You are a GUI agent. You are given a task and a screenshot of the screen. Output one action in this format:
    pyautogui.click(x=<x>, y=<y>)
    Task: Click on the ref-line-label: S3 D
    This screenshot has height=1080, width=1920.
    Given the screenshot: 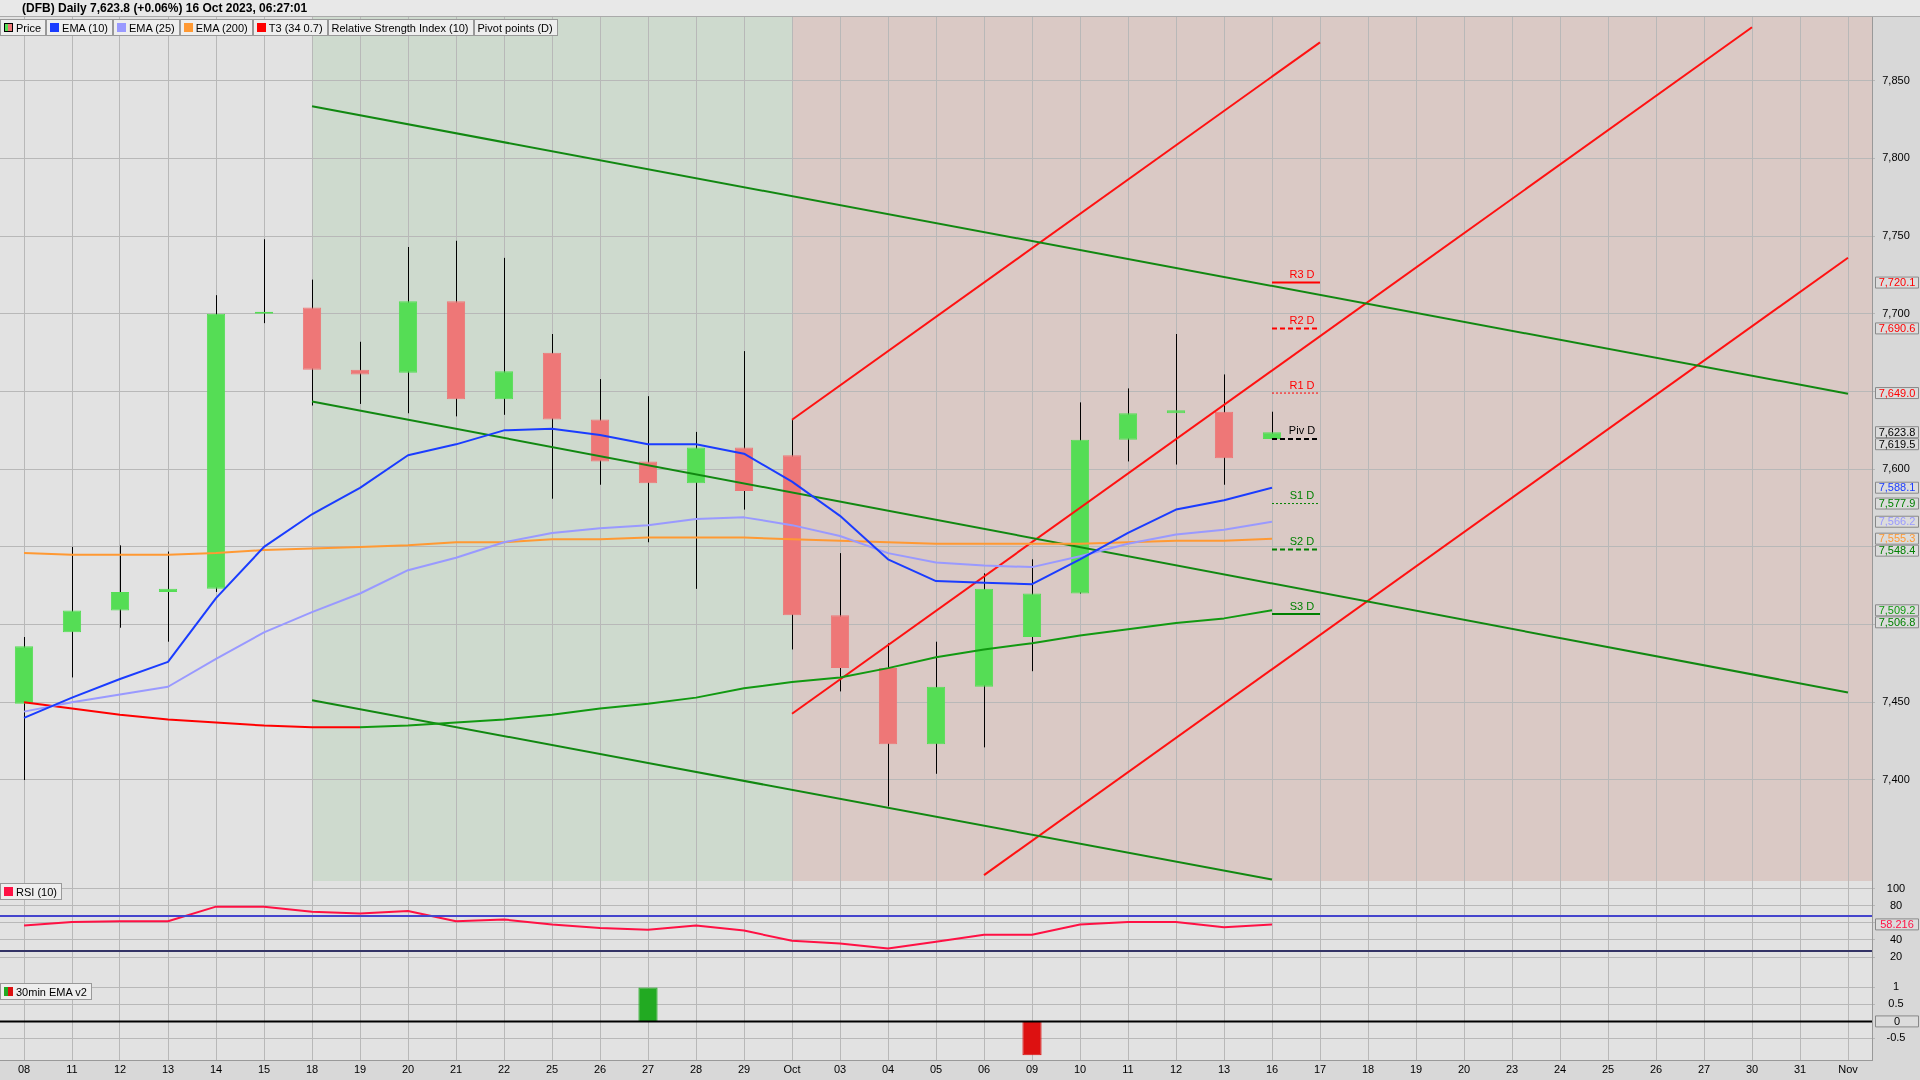 What is the action you would take?
    pyautogui.click(x=1302, y=605)
    